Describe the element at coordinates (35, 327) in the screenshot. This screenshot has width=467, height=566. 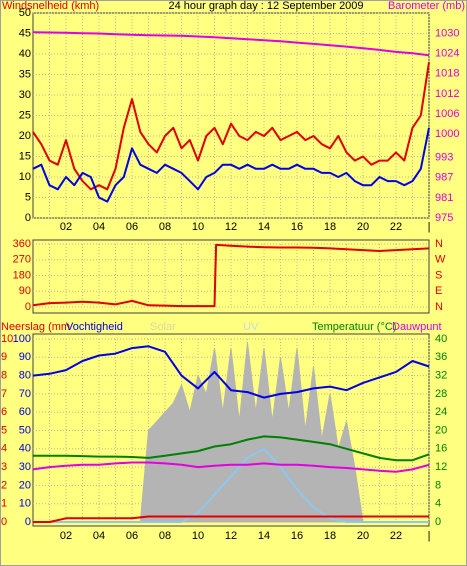
I see `legend-label: Neerslag (mm` at that location.